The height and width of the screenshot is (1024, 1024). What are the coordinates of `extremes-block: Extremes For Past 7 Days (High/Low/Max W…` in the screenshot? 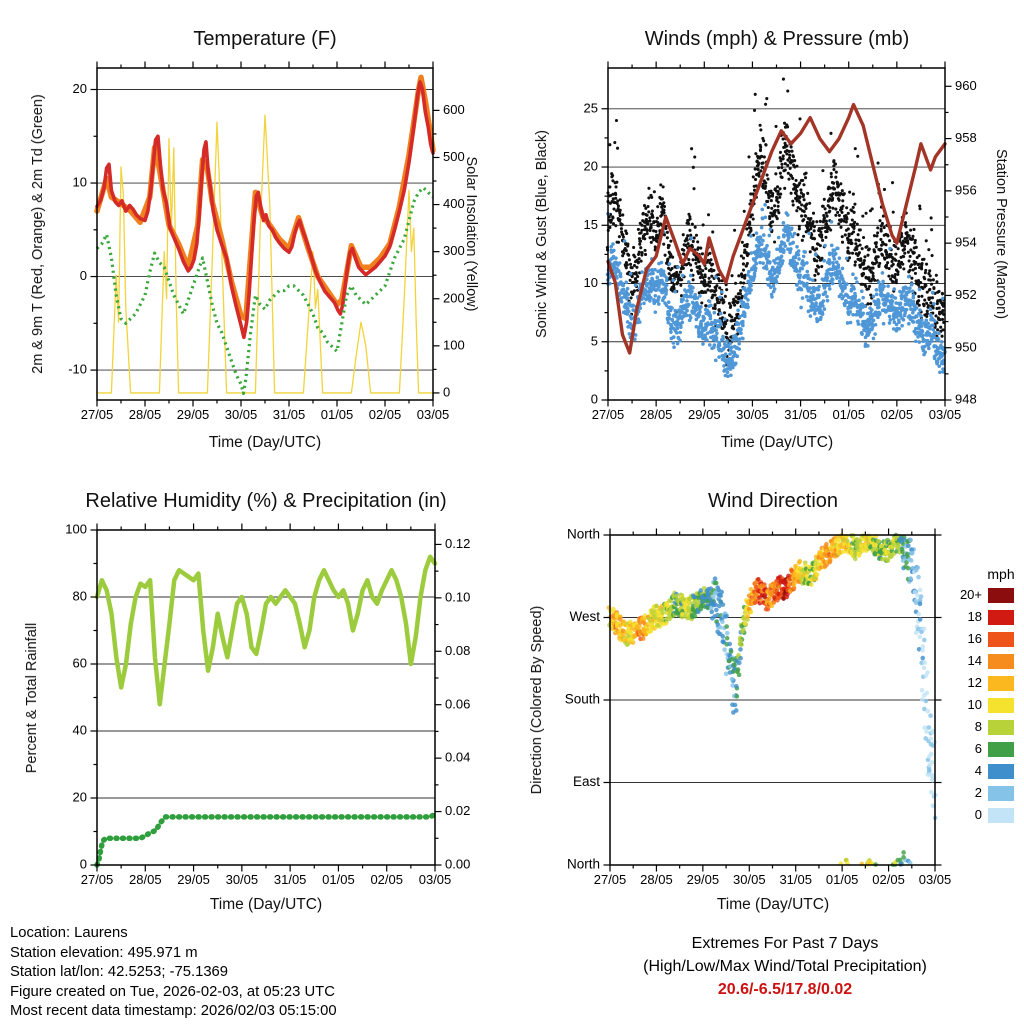 It's located at (782, 966).